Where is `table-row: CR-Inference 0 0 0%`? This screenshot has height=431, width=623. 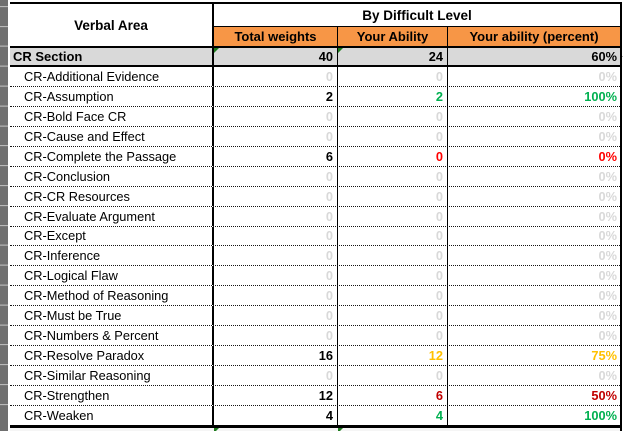
table-row: CR-Inference 0 0 0% is located at coordinates (315, 256).